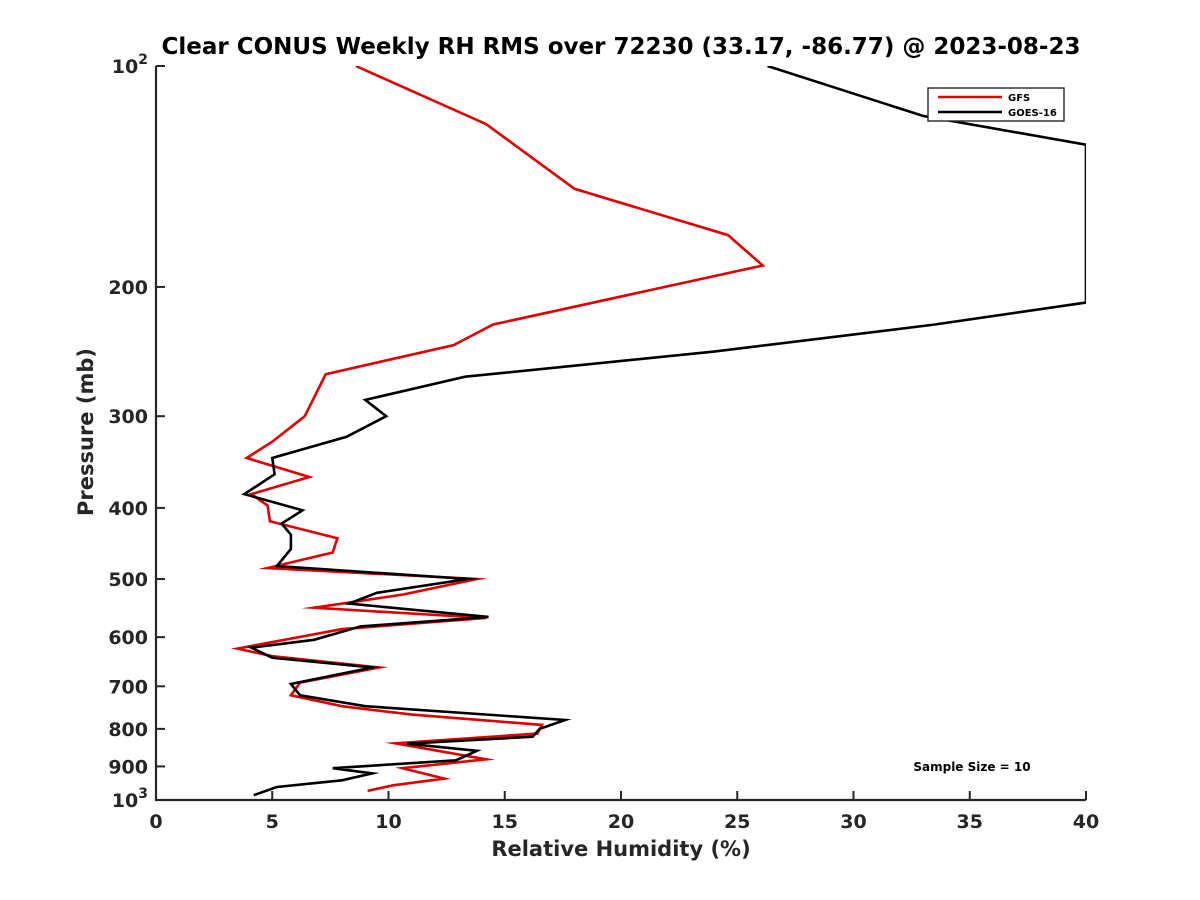 This screenshot has height=900, width=1200. What do you see at coordinates (136, 432) in the screenshot?
I see `y-axis-ticks: 10² 200 300 400 500 600 700 800 900 10³` at bounding box center [136, 432].